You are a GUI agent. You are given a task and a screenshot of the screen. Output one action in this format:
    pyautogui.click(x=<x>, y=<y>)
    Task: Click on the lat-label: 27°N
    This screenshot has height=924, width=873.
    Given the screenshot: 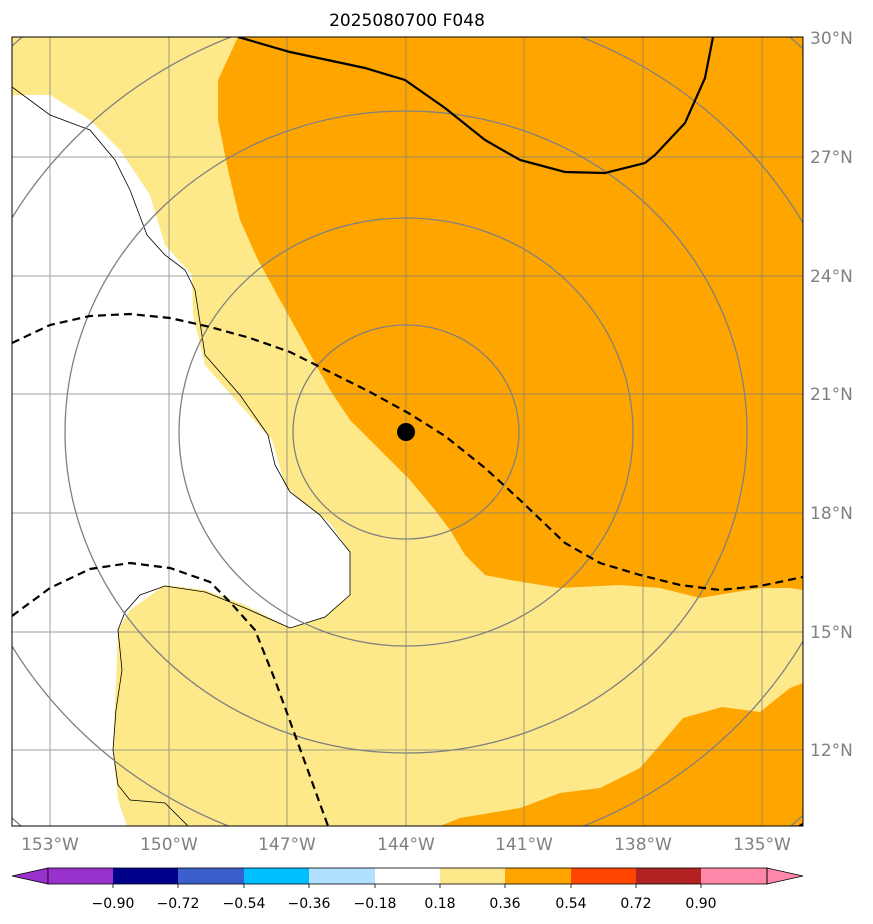 What is the action you would take?
    pyautogui.click(x=831, y=158)
    